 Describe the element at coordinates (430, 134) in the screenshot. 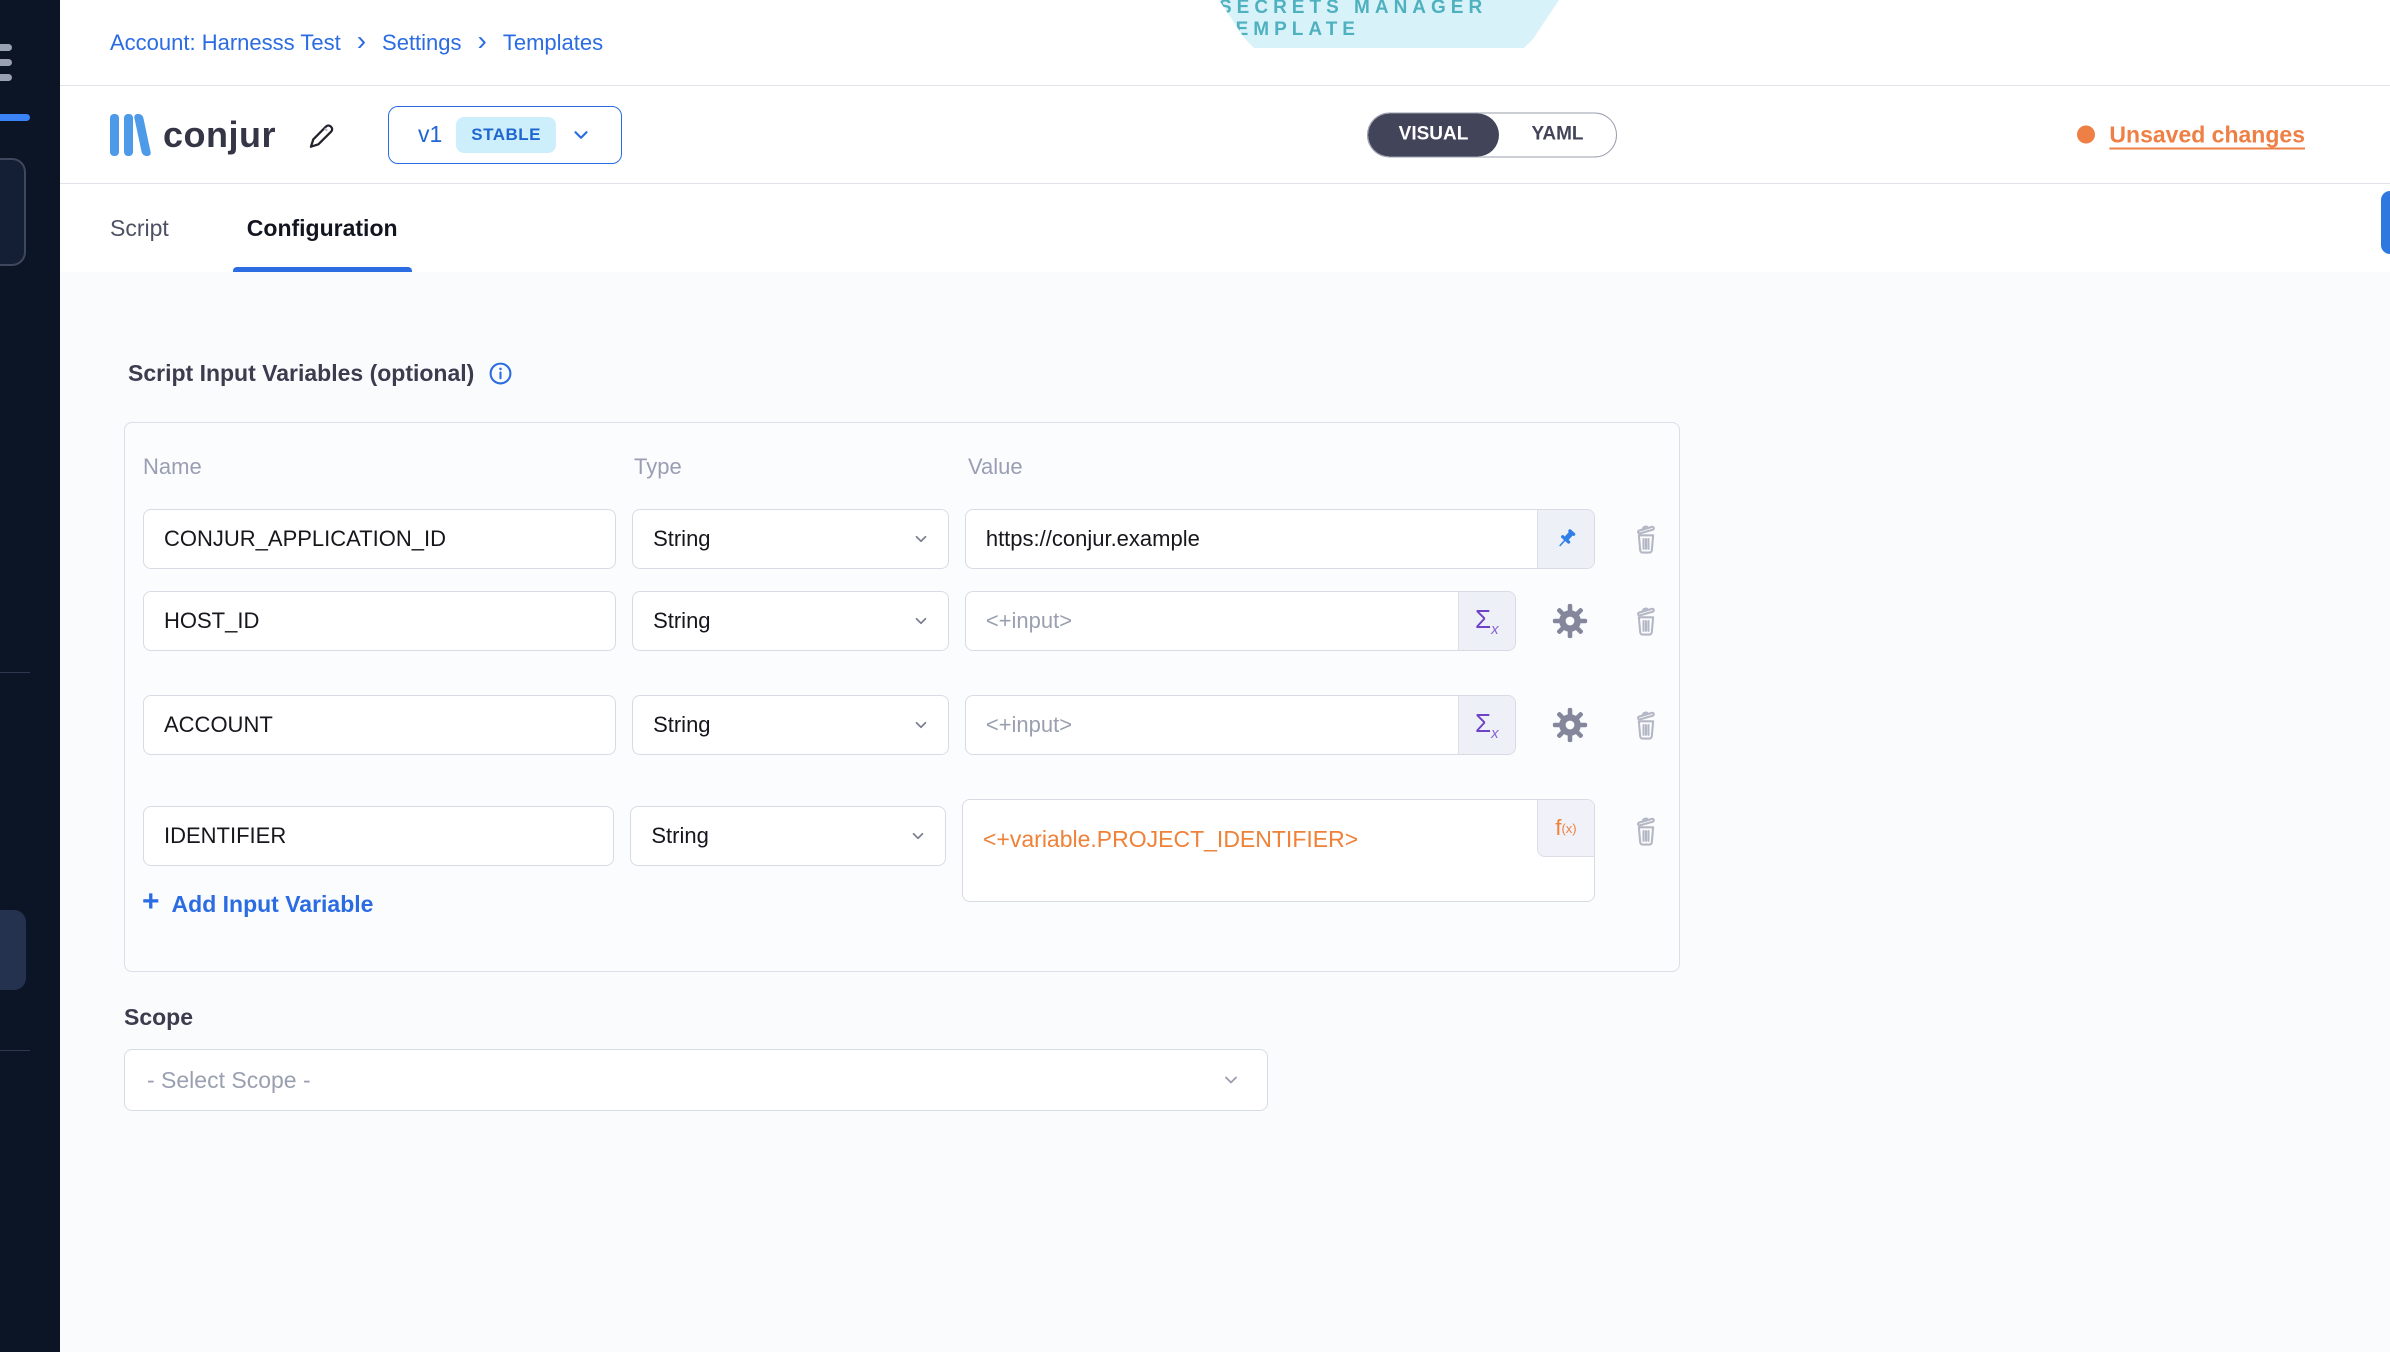

I see `version-label: v1` at that location.